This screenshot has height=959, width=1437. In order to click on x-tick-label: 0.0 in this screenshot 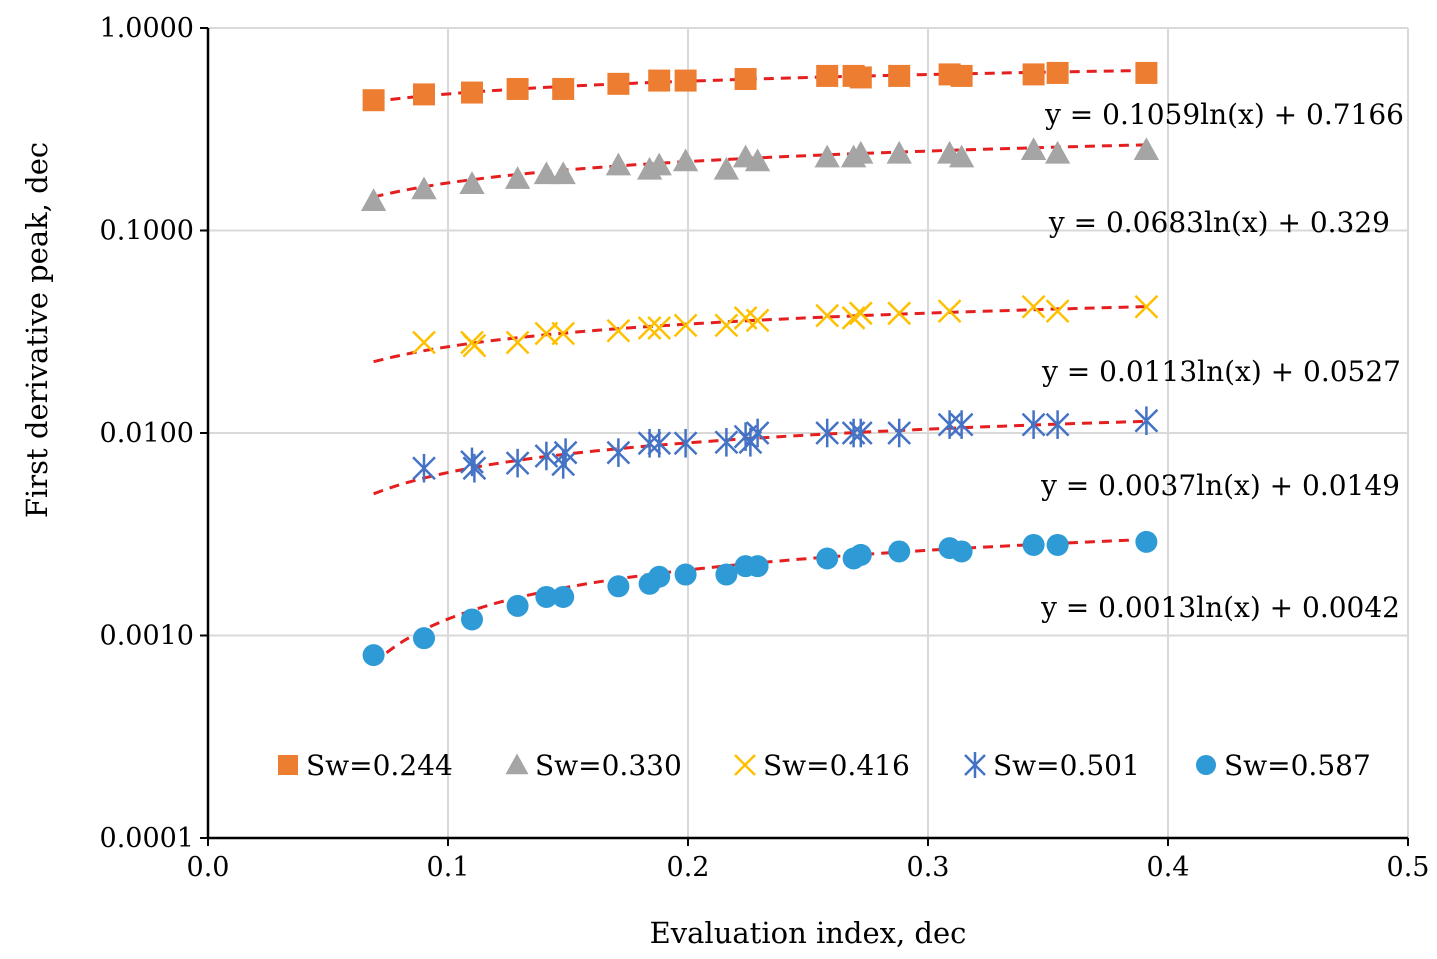, I will do `click(208, 867)`.